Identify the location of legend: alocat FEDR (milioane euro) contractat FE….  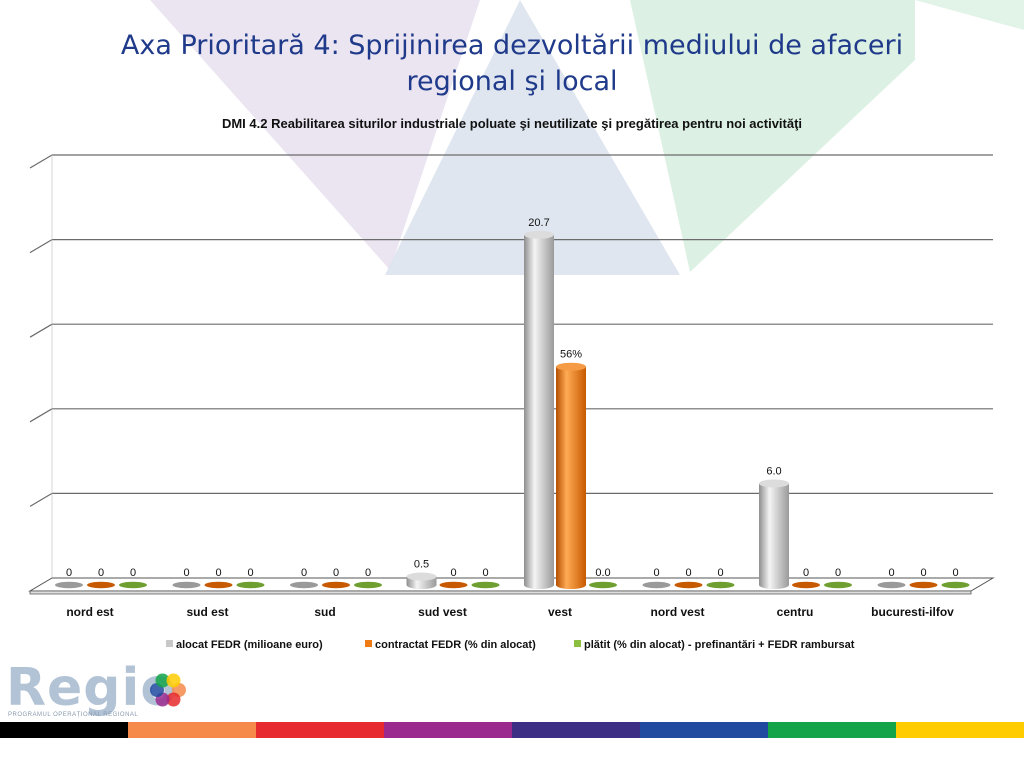
(510, 645).